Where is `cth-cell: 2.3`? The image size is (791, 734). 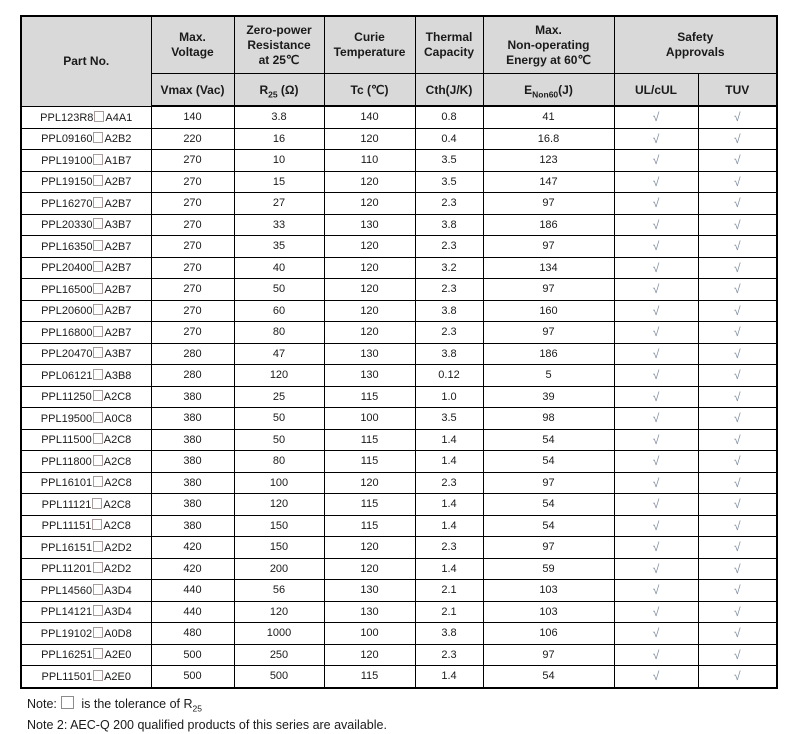 cth-cell: 2.3 is located at coordinates (449, 290).